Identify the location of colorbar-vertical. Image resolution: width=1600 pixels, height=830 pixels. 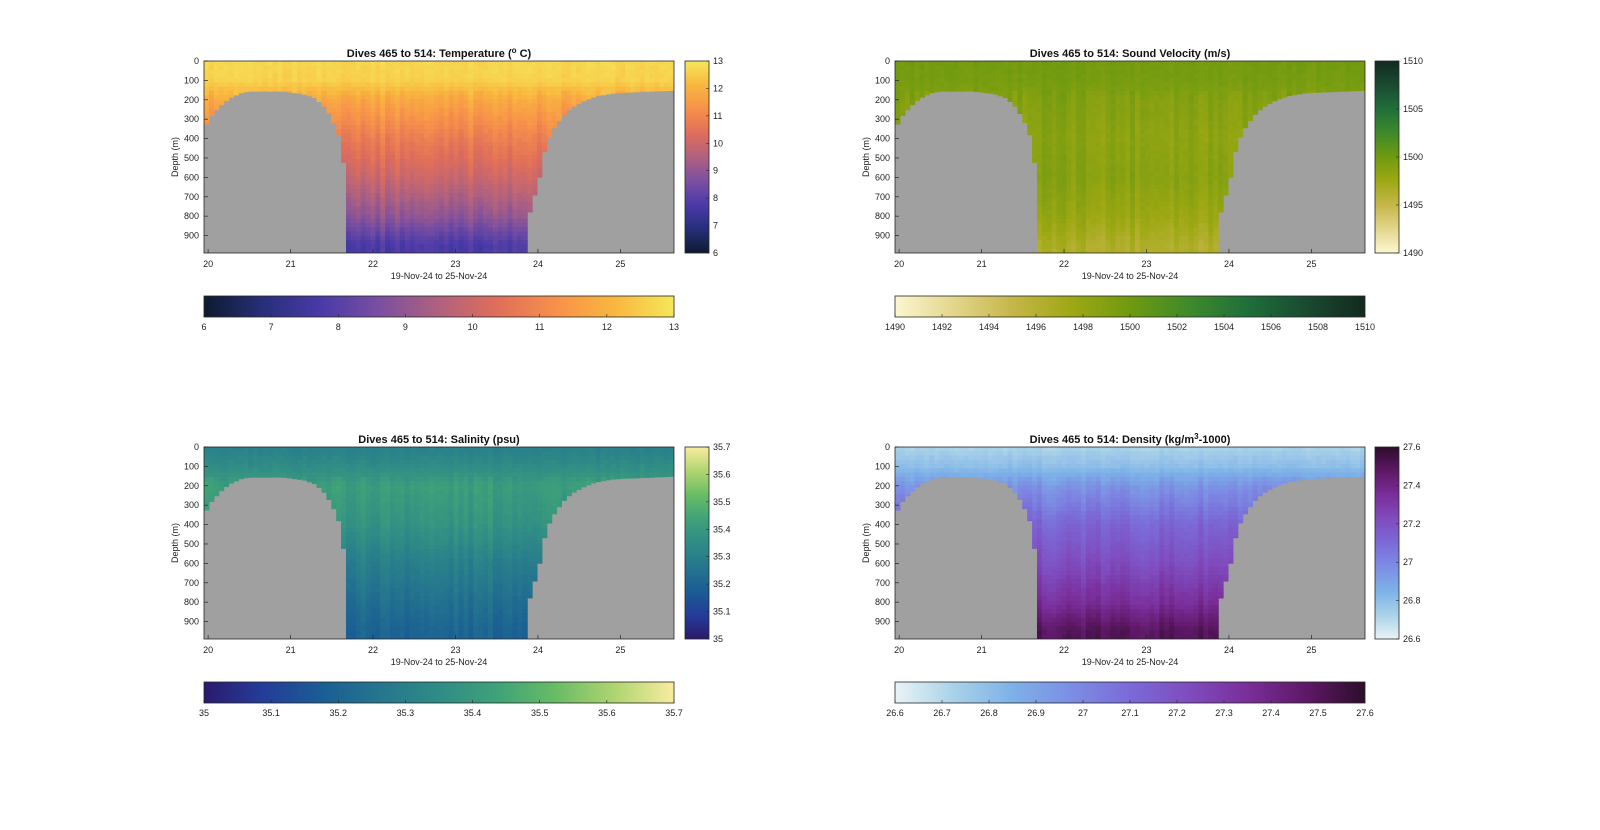
(1387, 157).